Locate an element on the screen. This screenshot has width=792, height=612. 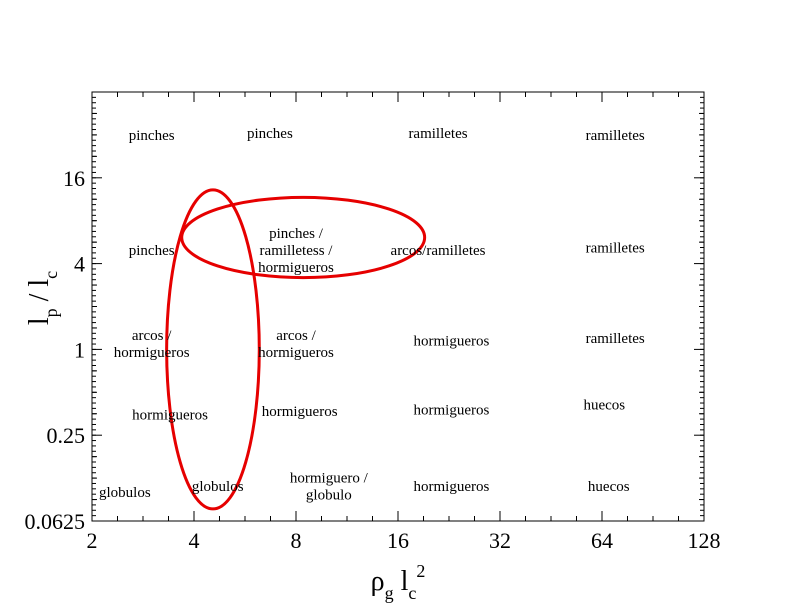
x-axis-label-sup: 2 is located at coordinates (420, 571).